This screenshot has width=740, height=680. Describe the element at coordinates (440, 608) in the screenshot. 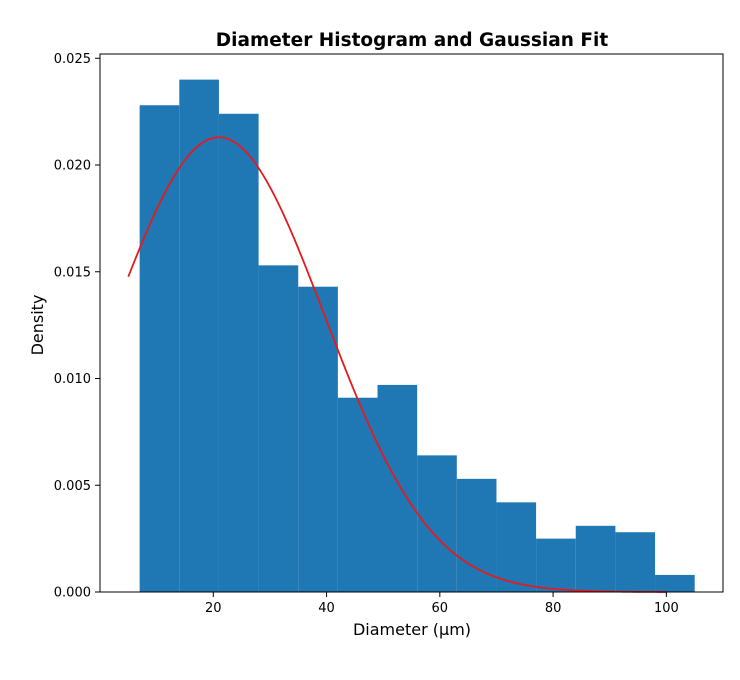

I see `x-tick-label: 60` at that location.